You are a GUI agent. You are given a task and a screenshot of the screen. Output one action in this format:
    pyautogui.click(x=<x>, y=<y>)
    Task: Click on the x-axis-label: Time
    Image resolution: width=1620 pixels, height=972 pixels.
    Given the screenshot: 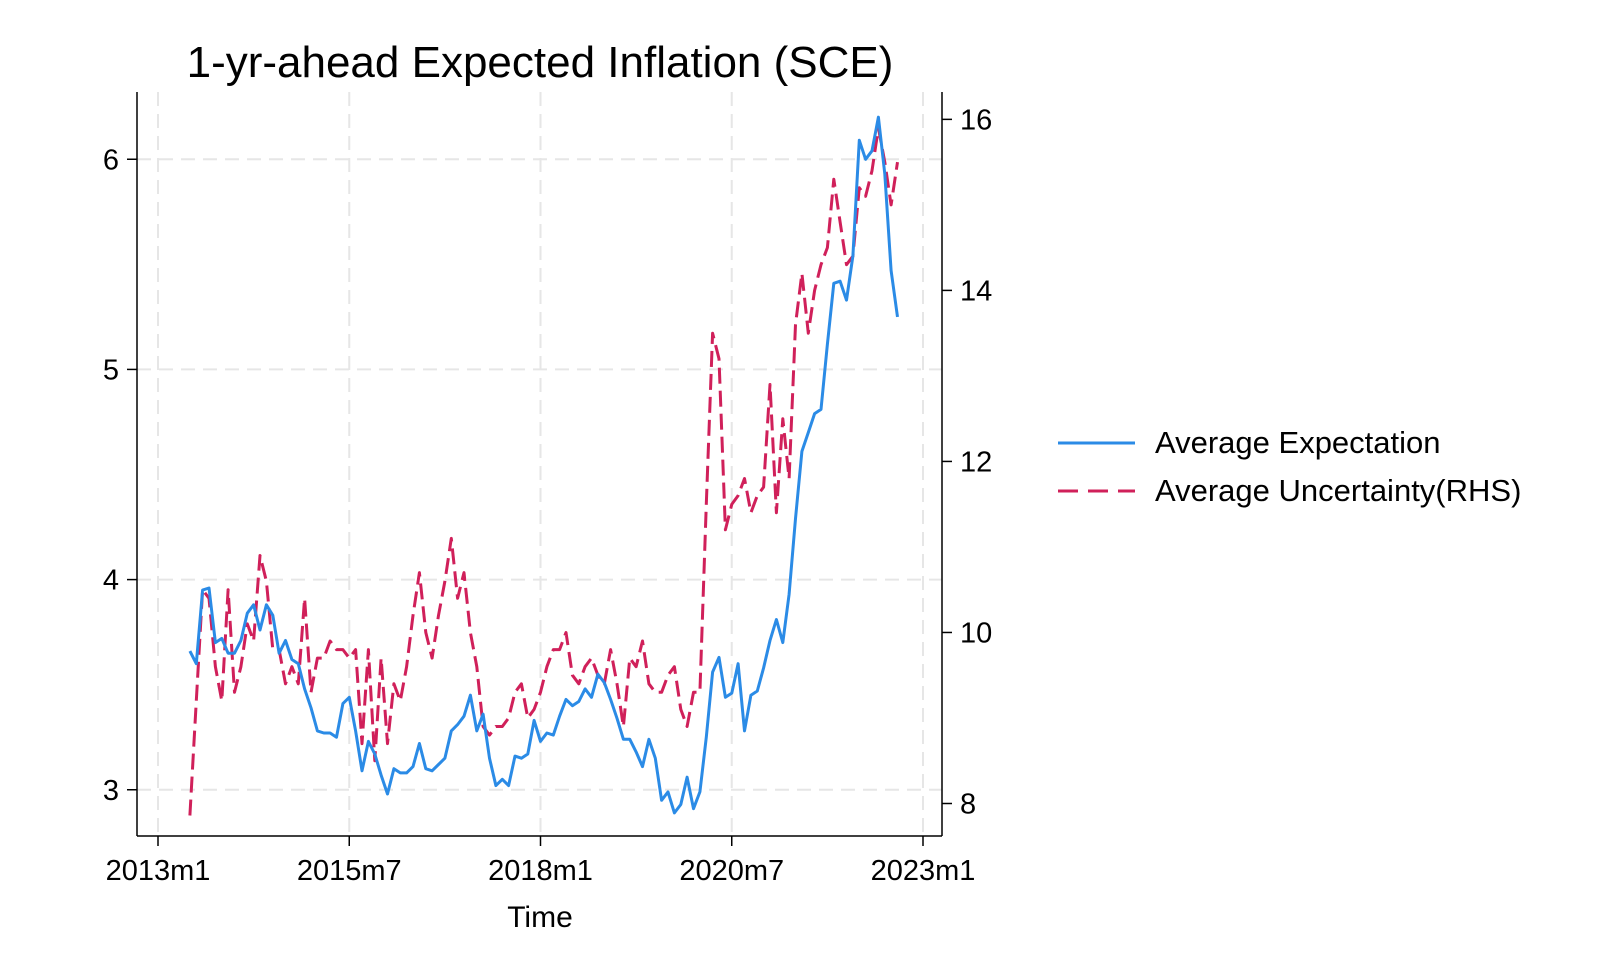 What is the action you would take?
    pyautogui.click(x=540, y=917)
    